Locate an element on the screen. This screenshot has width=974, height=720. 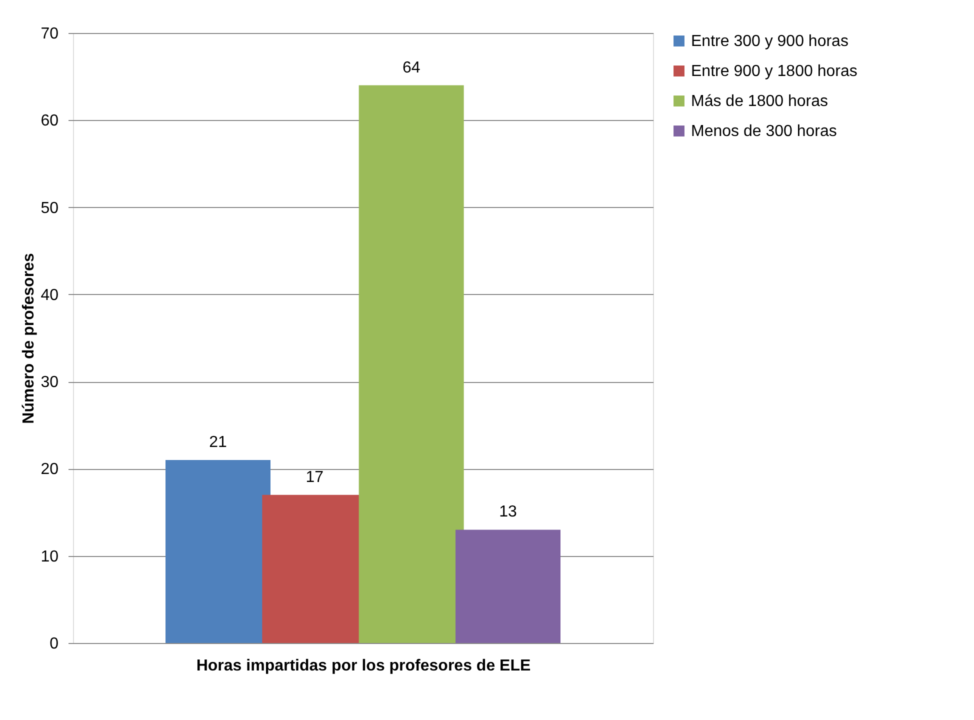
y-tick-label: 0 is located at coordinates (54, 644).